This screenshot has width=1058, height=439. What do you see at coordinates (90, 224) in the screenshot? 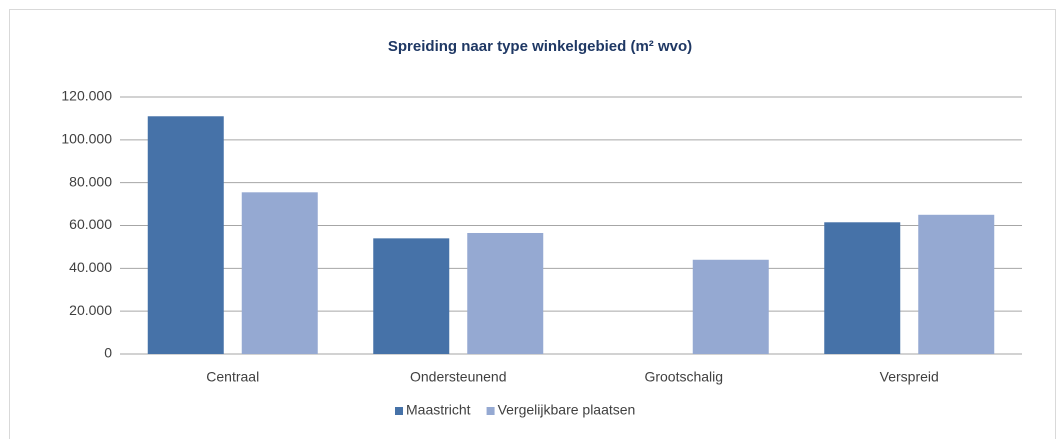
I see `y-tick-label: 60.000` at bounding box center [90, 224].